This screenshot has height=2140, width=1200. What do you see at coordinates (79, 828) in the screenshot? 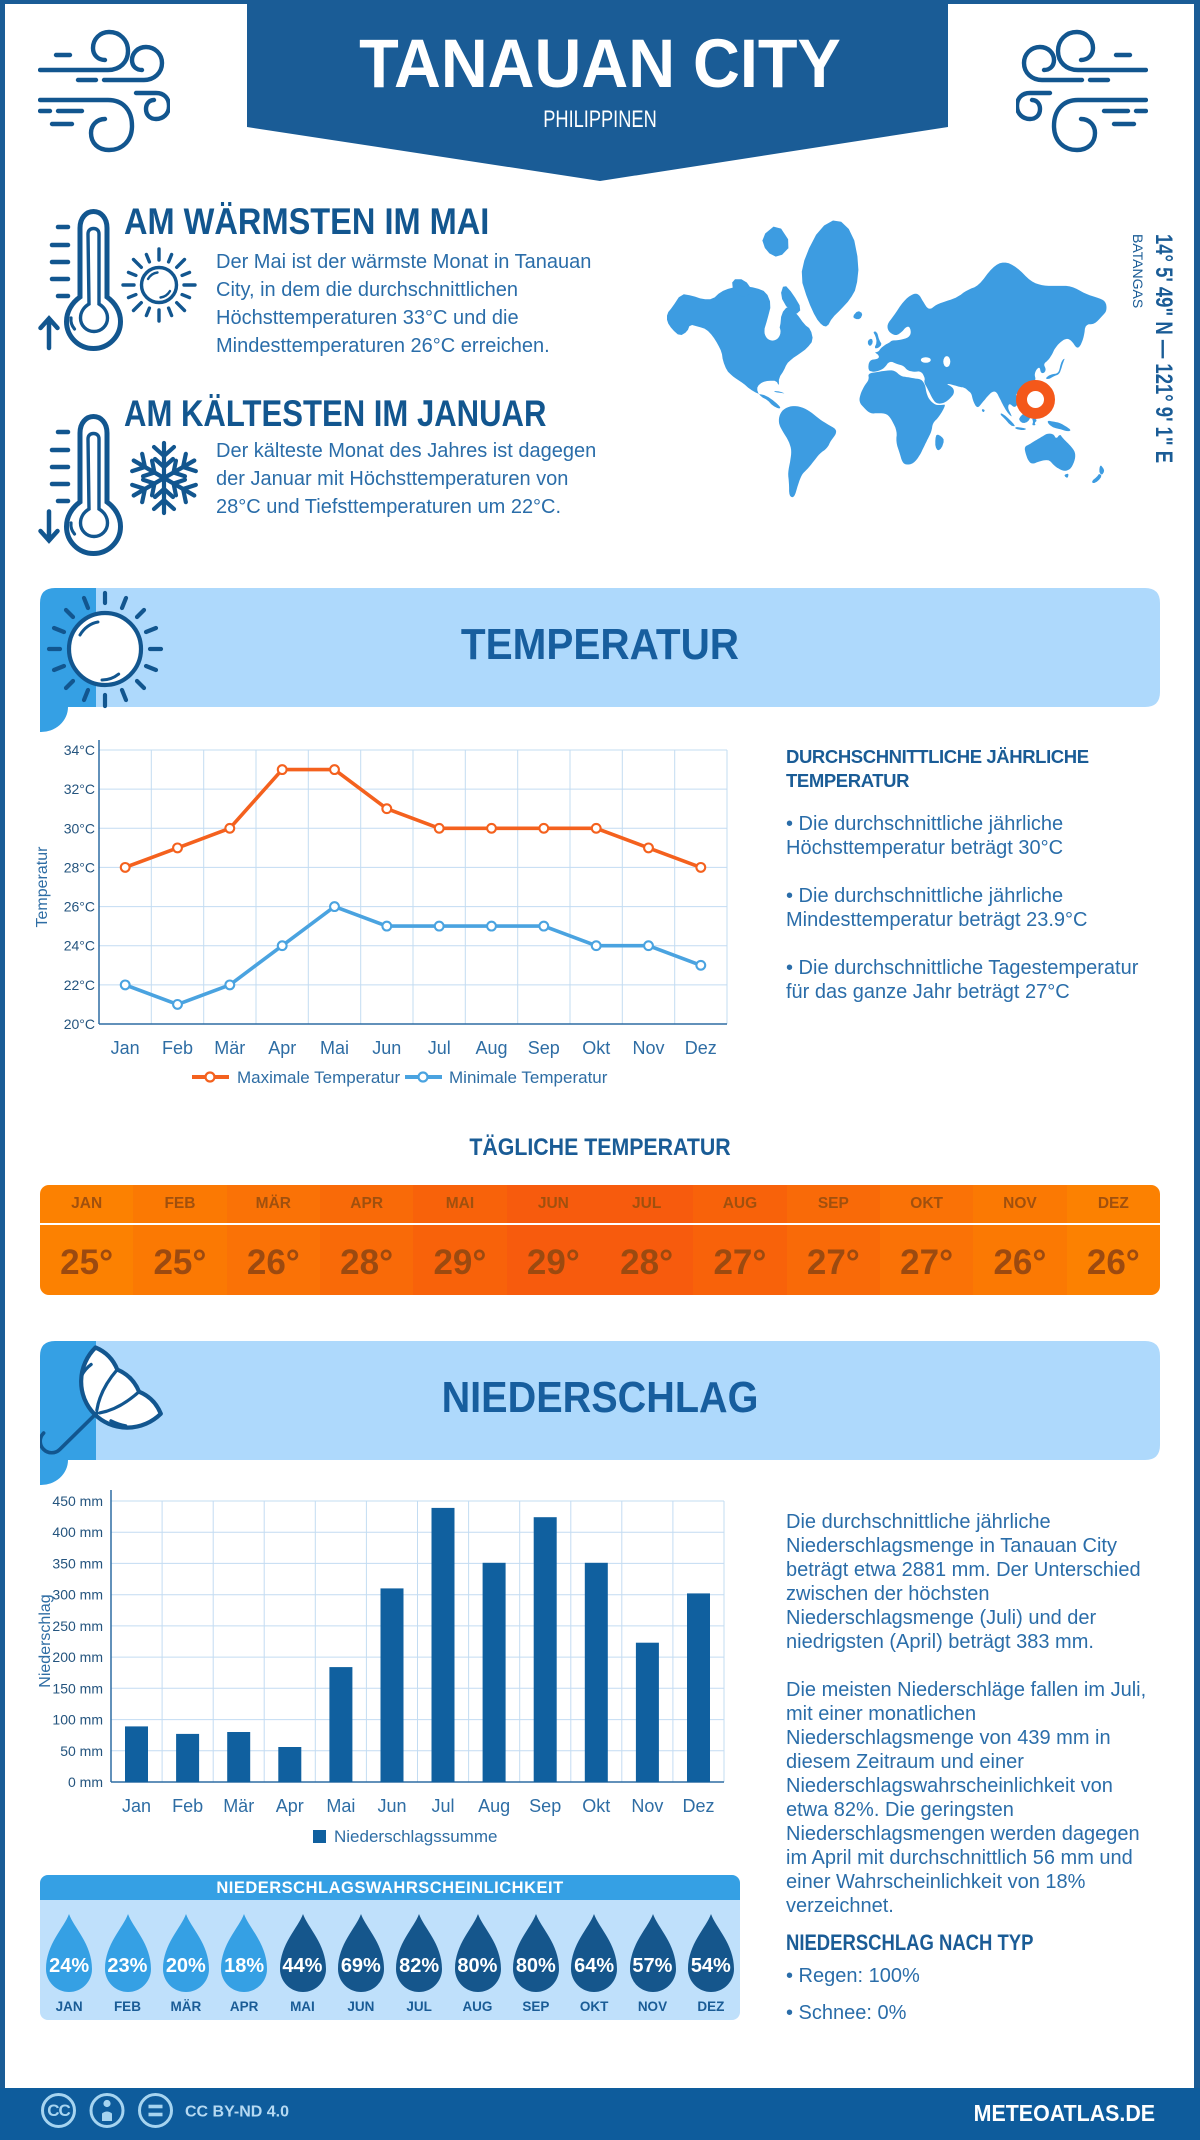
I see `svg-text: 30°C` at bounding box center [79, 828].